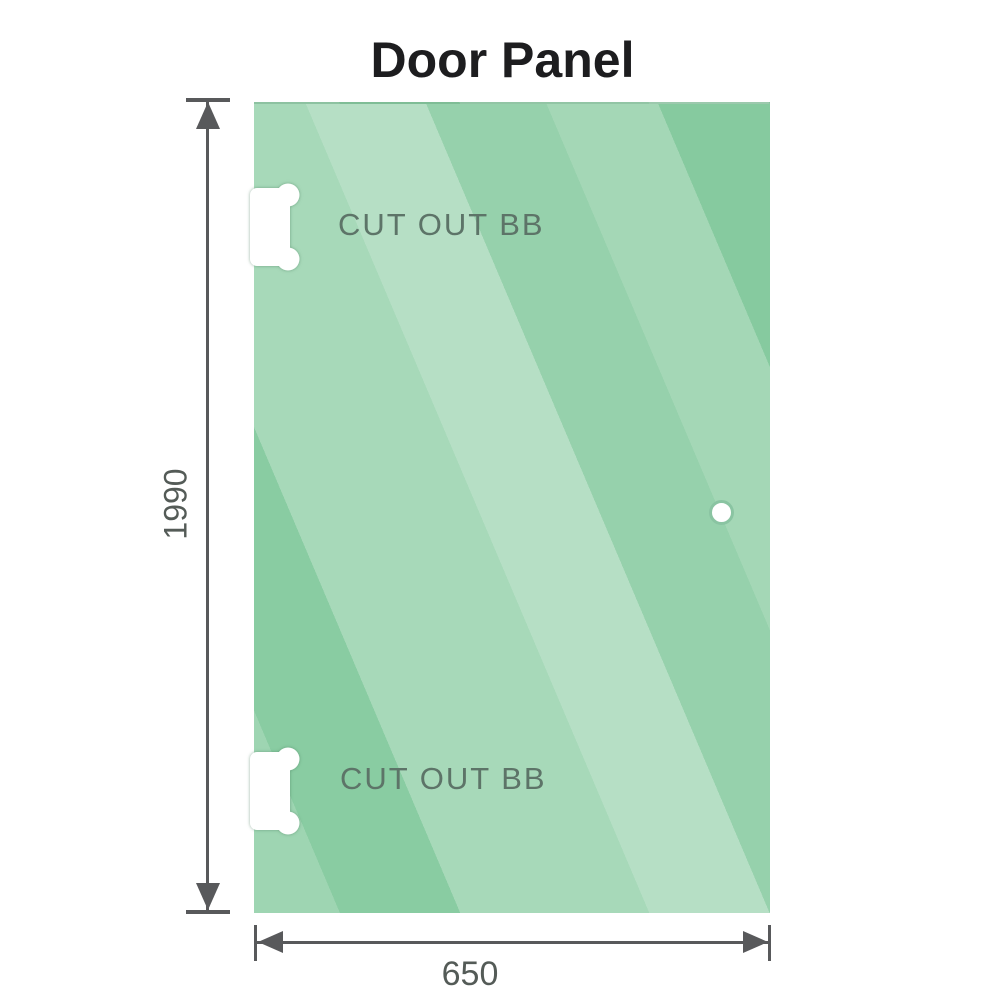  Describe the element at coordinates (208, 896) in the screenshot. I see `arrow-down-icon` at that location.